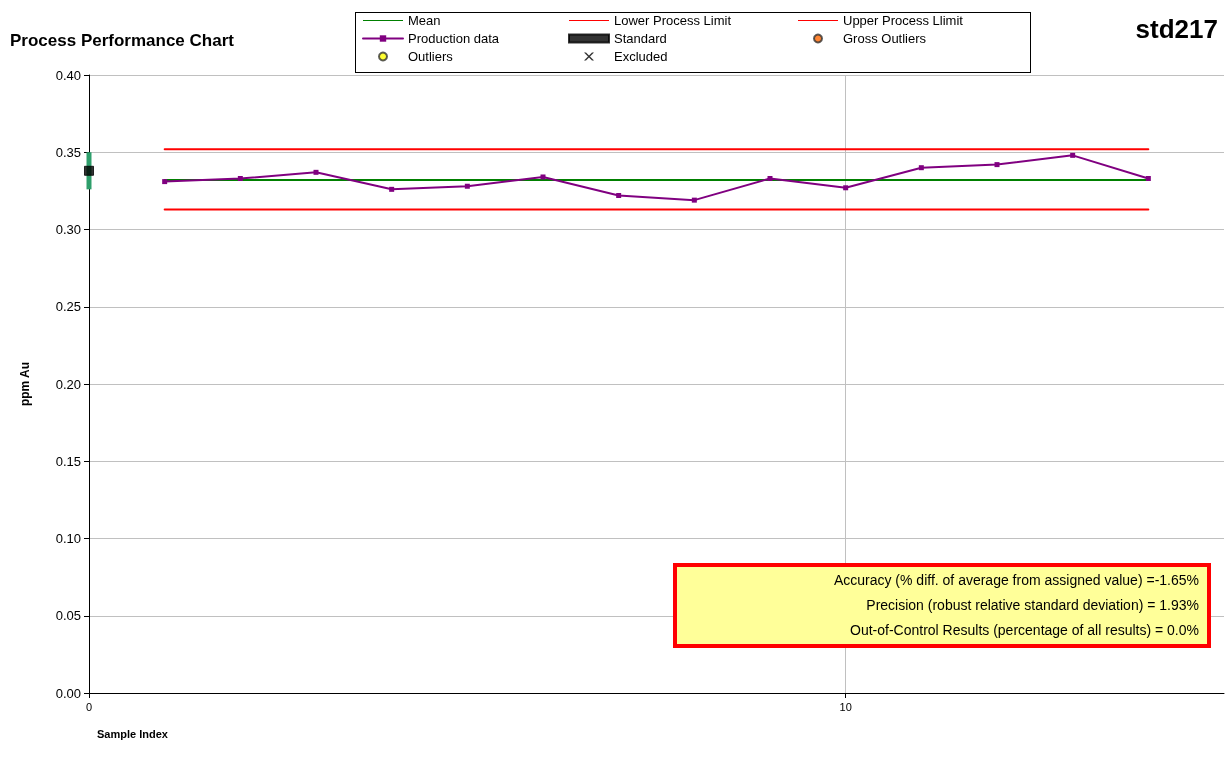 The image size is (1228, 770). I want to click on annotation: Accuracy (% diff. of average from assigned value) =-1.65%, so click(1015, 580).